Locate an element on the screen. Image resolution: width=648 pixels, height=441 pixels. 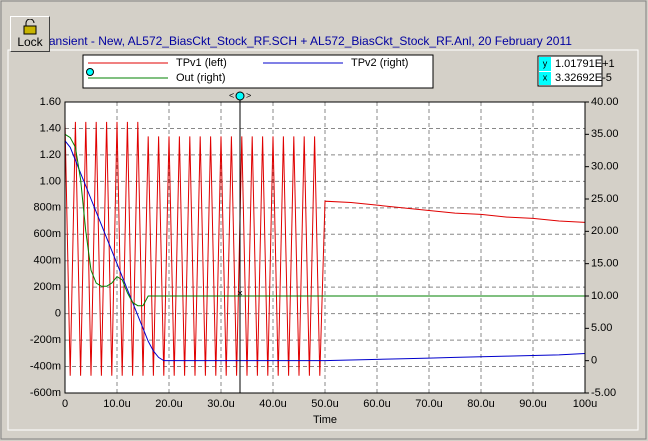
y-tick-label: 1.60 is located at coordinates (50, 102).